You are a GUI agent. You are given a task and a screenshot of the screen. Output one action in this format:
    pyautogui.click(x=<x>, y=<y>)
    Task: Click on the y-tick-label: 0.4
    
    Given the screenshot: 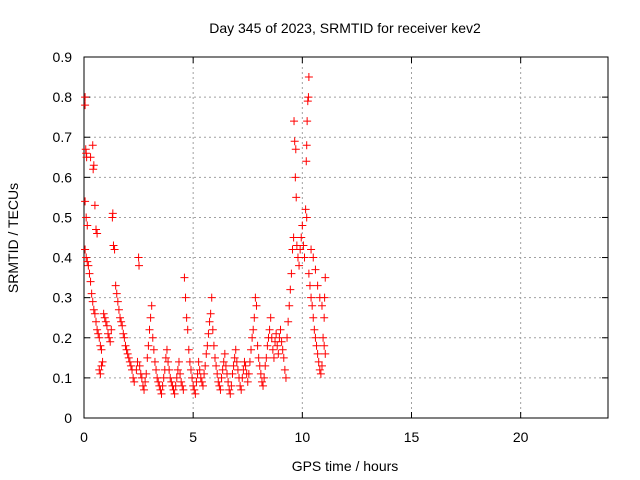 What is the action you would take?
    pyautogui.click(x=63, y=258)
    